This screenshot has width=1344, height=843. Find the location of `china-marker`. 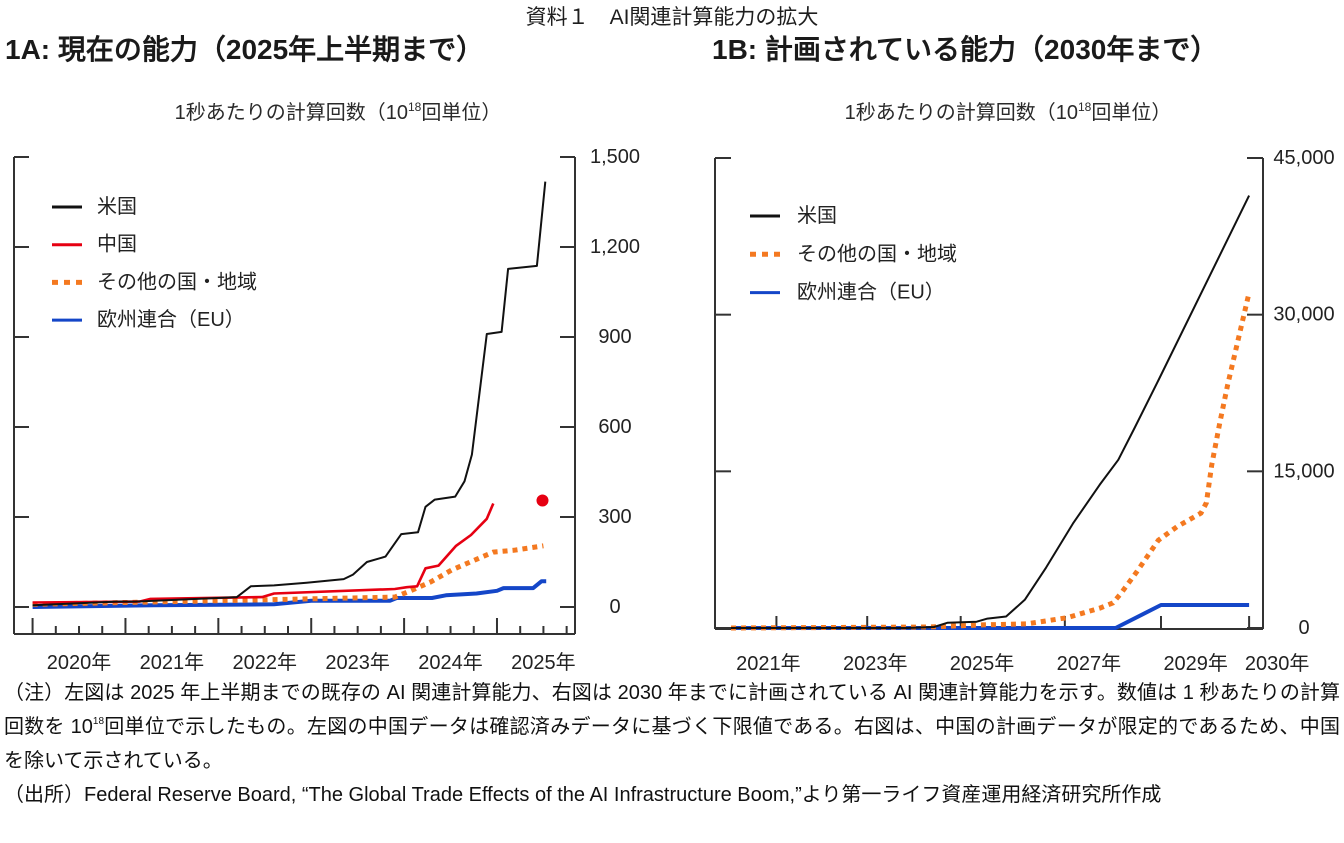

china-marker is located at coordinates (542, 500).